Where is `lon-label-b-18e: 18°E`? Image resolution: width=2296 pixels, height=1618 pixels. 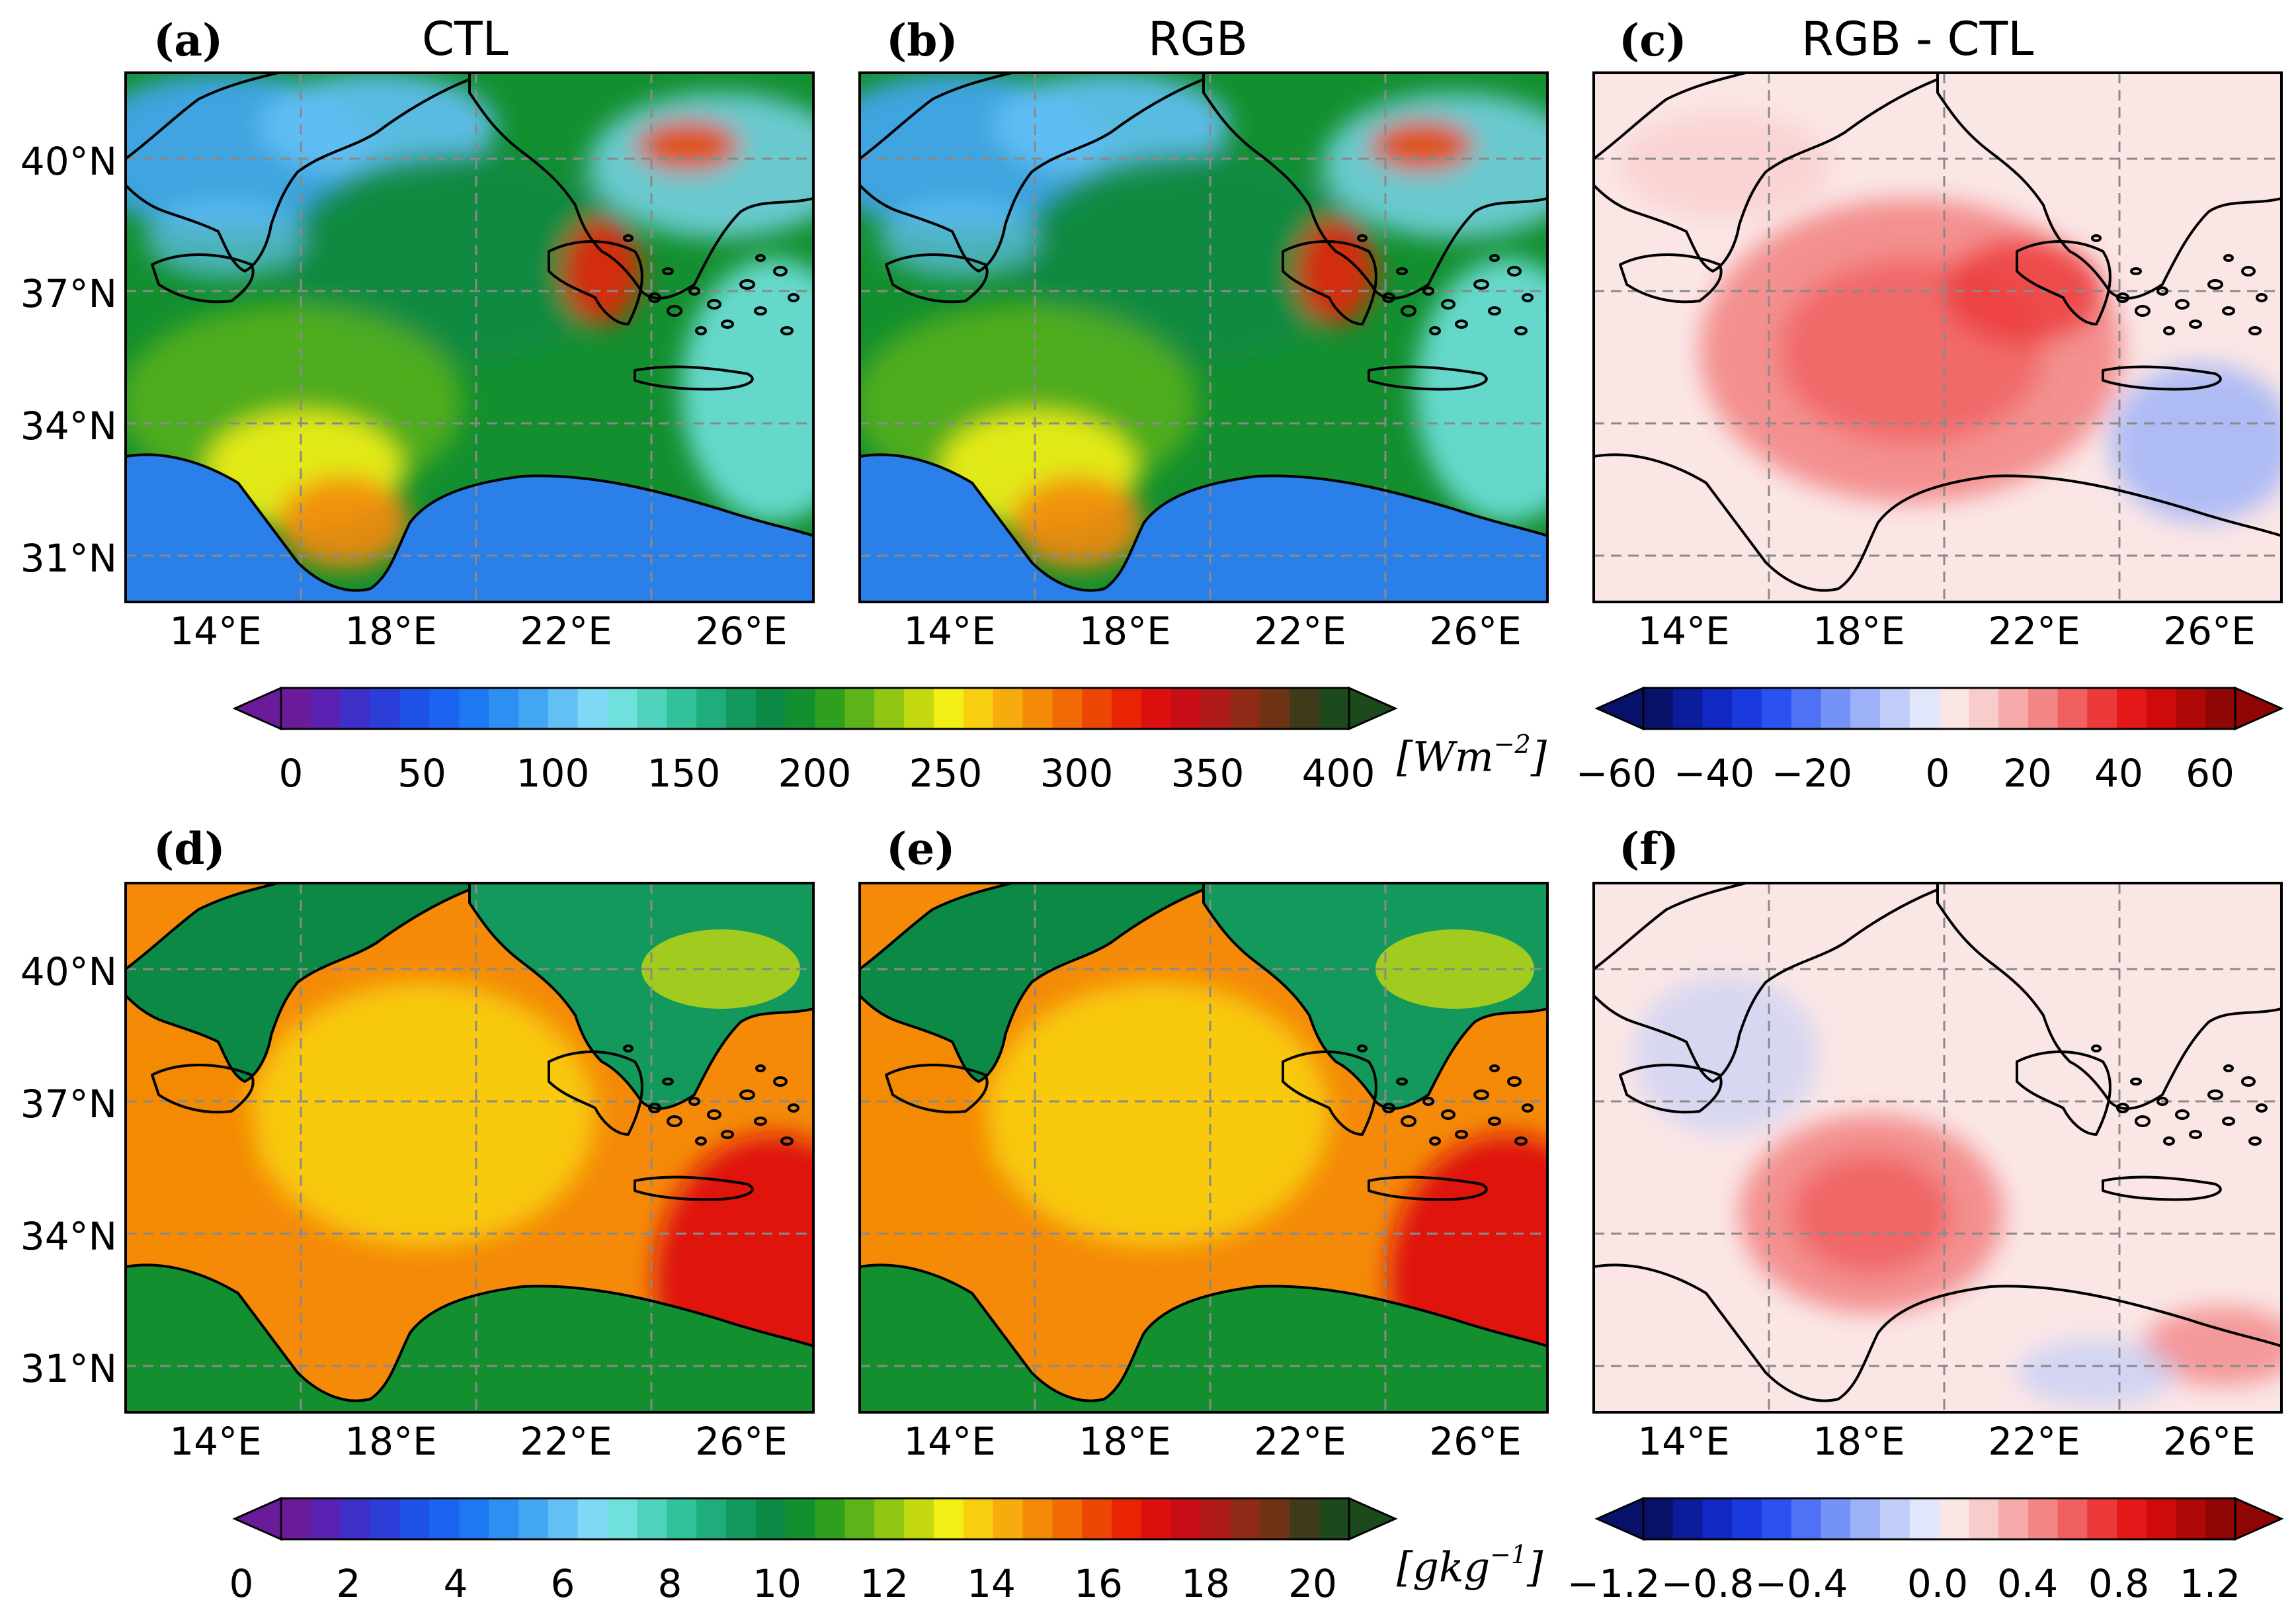 lon-label-b-18e: 18°E is located at coordinates (1125, 631).